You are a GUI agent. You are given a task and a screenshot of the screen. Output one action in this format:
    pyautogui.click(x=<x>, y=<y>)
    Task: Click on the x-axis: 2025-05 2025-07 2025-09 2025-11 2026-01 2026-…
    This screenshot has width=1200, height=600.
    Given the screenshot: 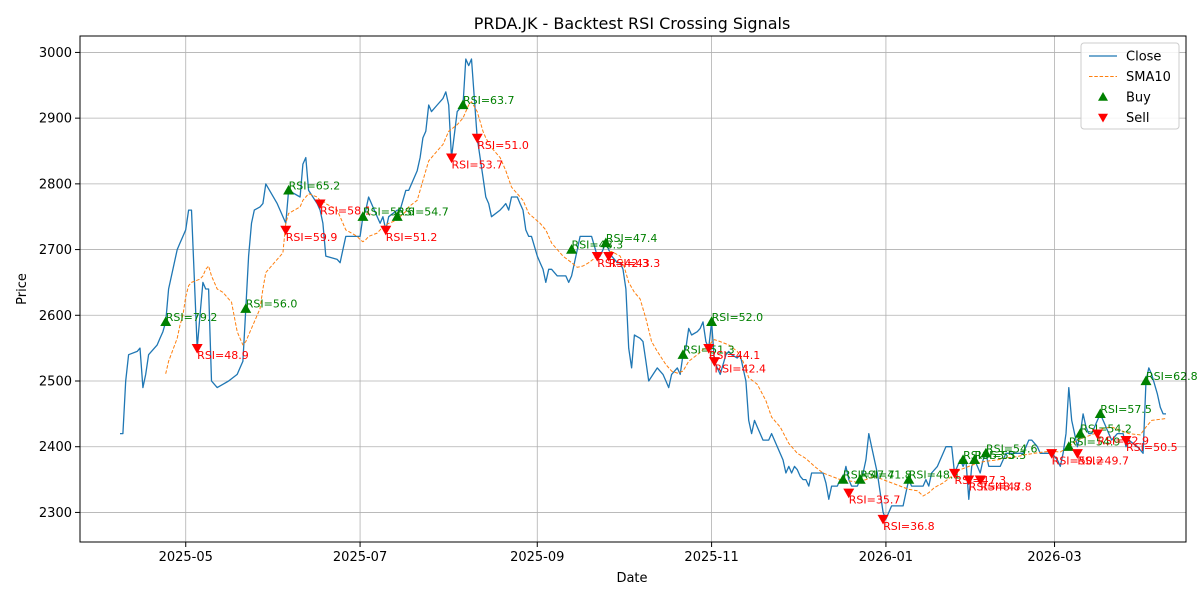 What is the action you would take?
    pyautogui.click(x=620, y=553)
    